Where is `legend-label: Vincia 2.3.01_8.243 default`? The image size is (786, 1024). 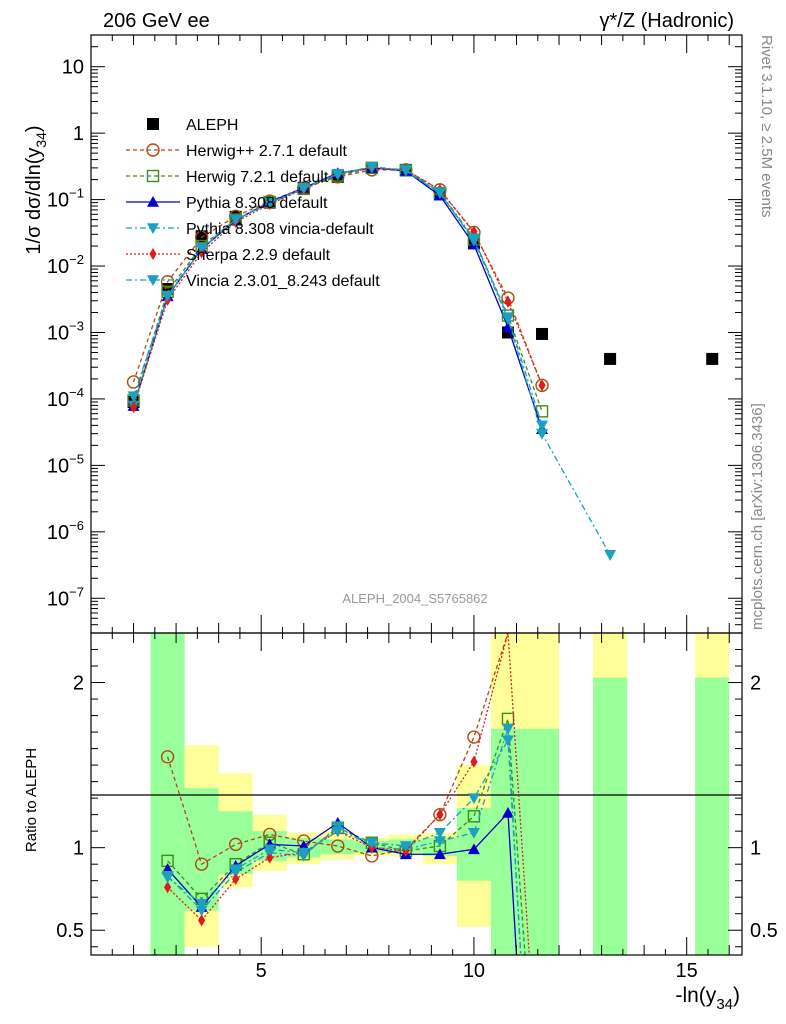 legend-label: Vincia 2.3.01_8.243 default is located at coordinates (283, 281).